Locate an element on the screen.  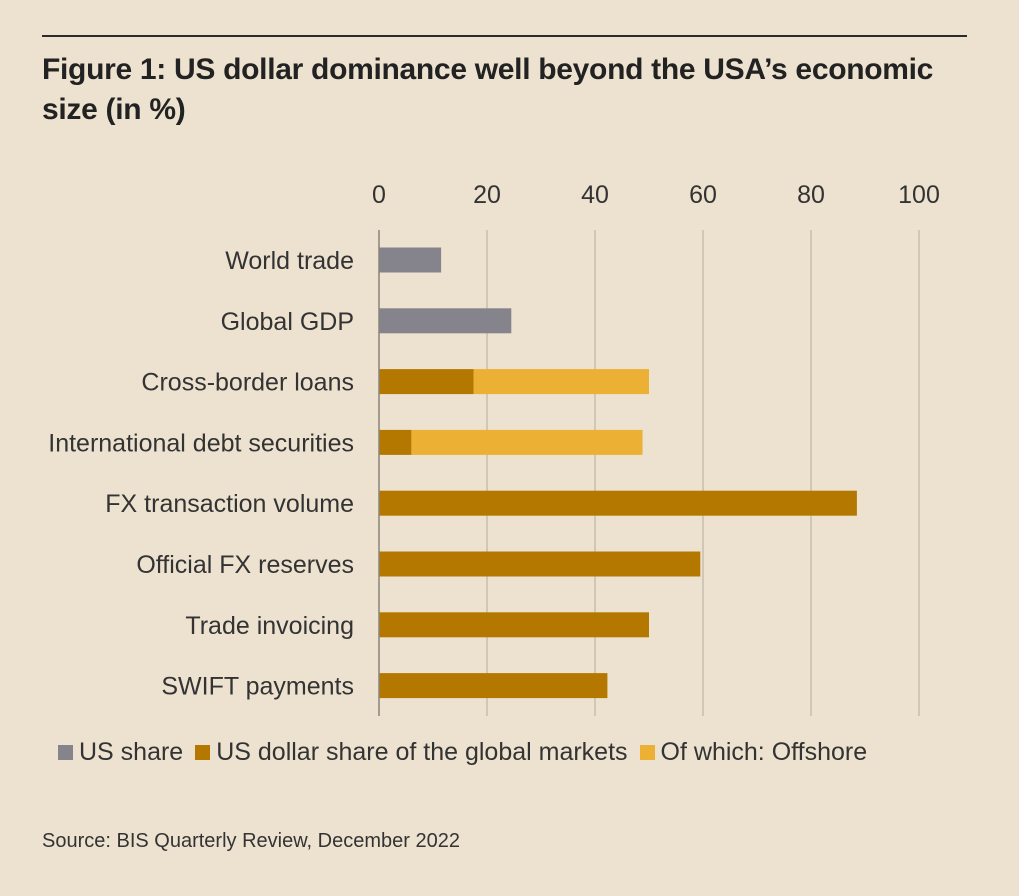
x-tick-label-0: 0 is located at coordinates (379, 195).